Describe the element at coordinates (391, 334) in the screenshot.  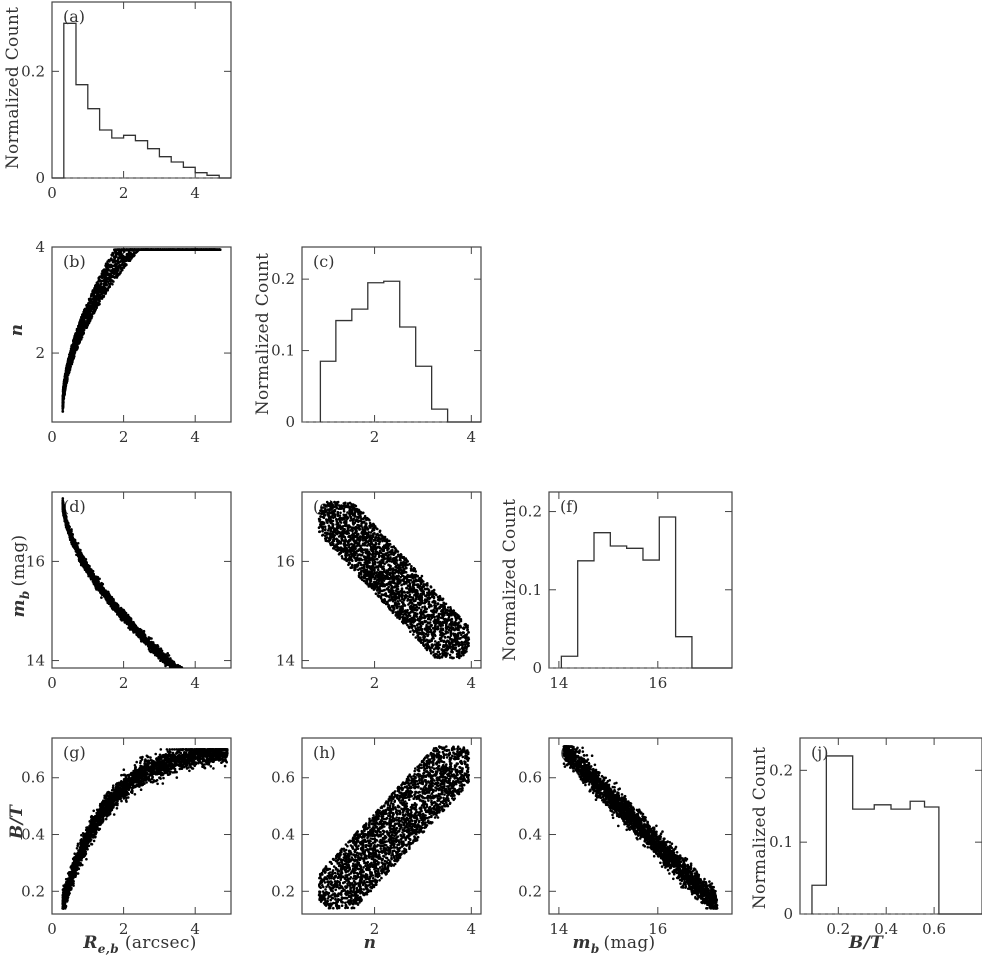
I see `plot-frame` at that location.